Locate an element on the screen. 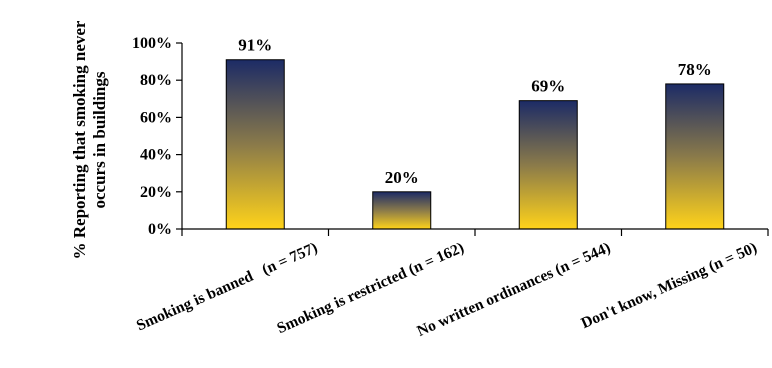 This screenshot has width=772, height=368. y-tick-label: 0% is located at coordinates (160, 229).